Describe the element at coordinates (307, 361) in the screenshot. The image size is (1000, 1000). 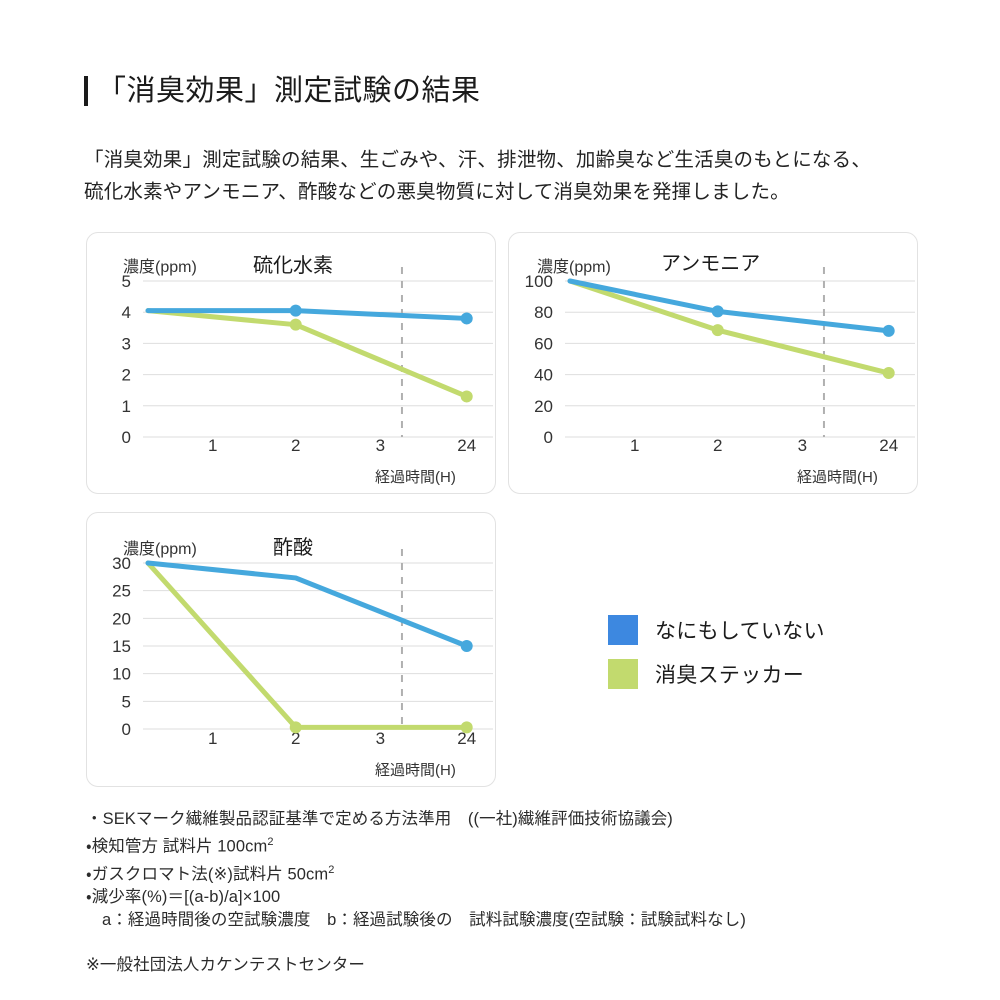
I see `chart-svg-hydrogen-sulfide: 0 1 2 3 4 5 1 2 3 24` at that location.